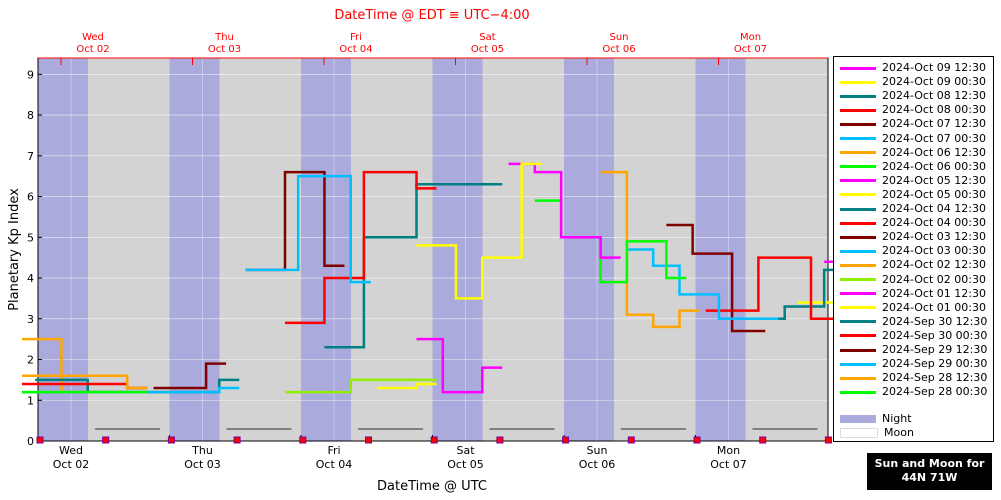 This screenshot has height=500, width=1001. I want to click on legend-item: 2024-Oct 02 00:30, so click(913, 280).